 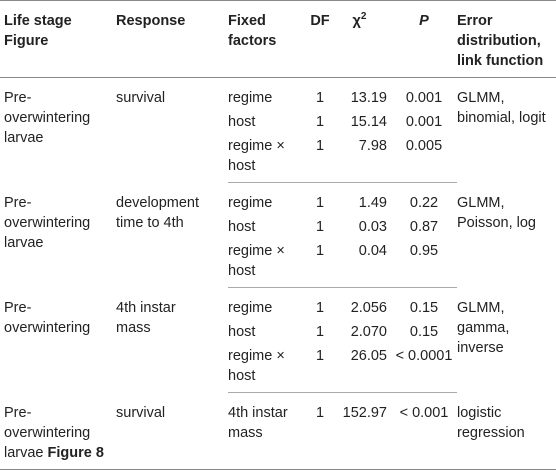 I want to click on response-text: 4th instar, so click(x=146, y=307).